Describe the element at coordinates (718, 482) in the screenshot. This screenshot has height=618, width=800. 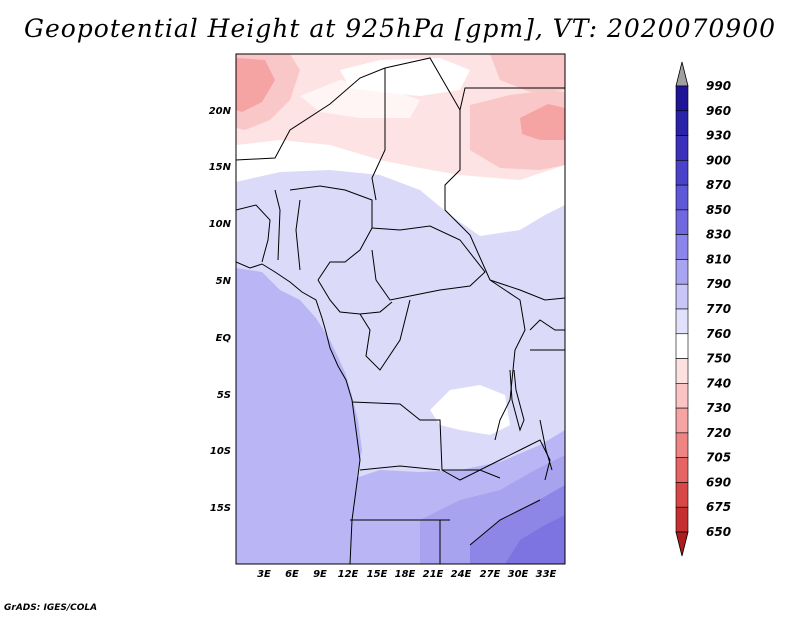
I see `colorbar-label: 690` at that location.